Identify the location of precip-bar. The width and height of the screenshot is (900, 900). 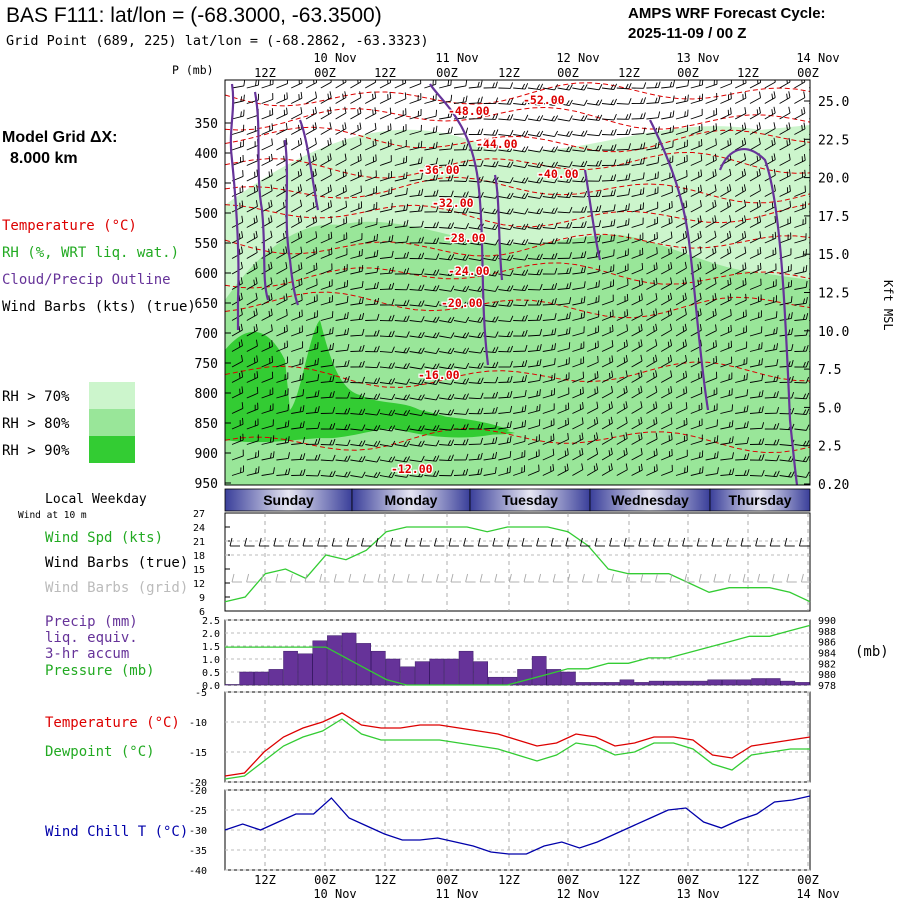
(744, 682).